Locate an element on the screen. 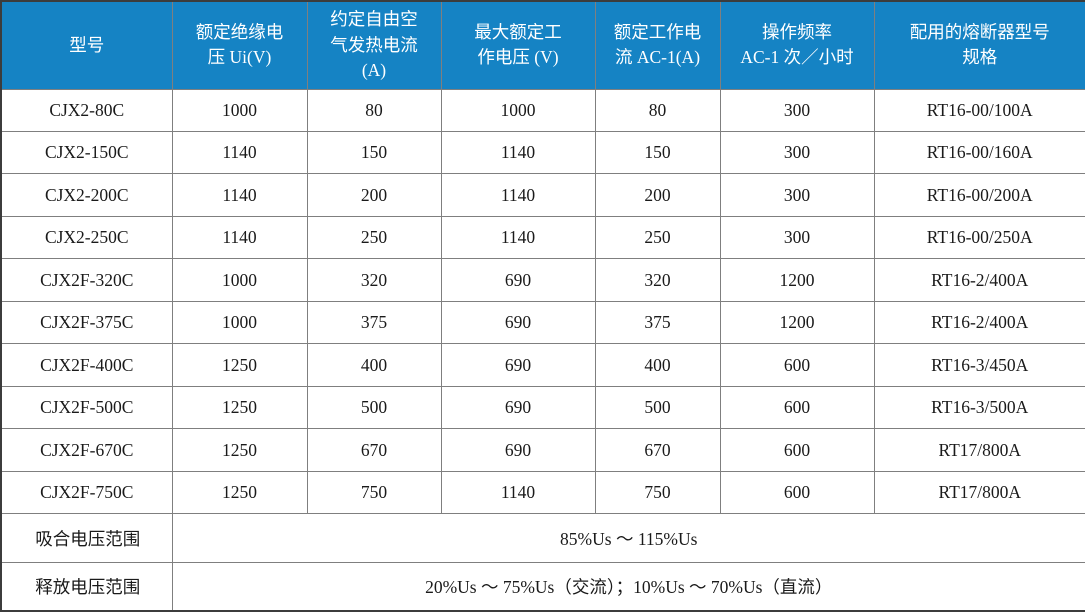  table-row: CJX2-250C 1140 250 1140 250 300 RT16-00/250A is located at coordinates (542, 237).